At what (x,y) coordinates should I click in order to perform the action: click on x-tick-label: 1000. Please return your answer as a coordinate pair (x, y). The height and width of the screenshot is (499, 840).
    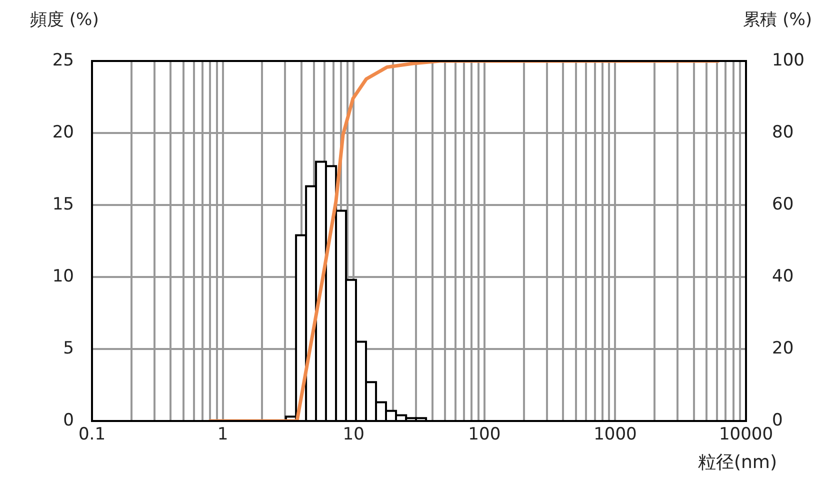
    Looking at the image, I should click on (615, 434).